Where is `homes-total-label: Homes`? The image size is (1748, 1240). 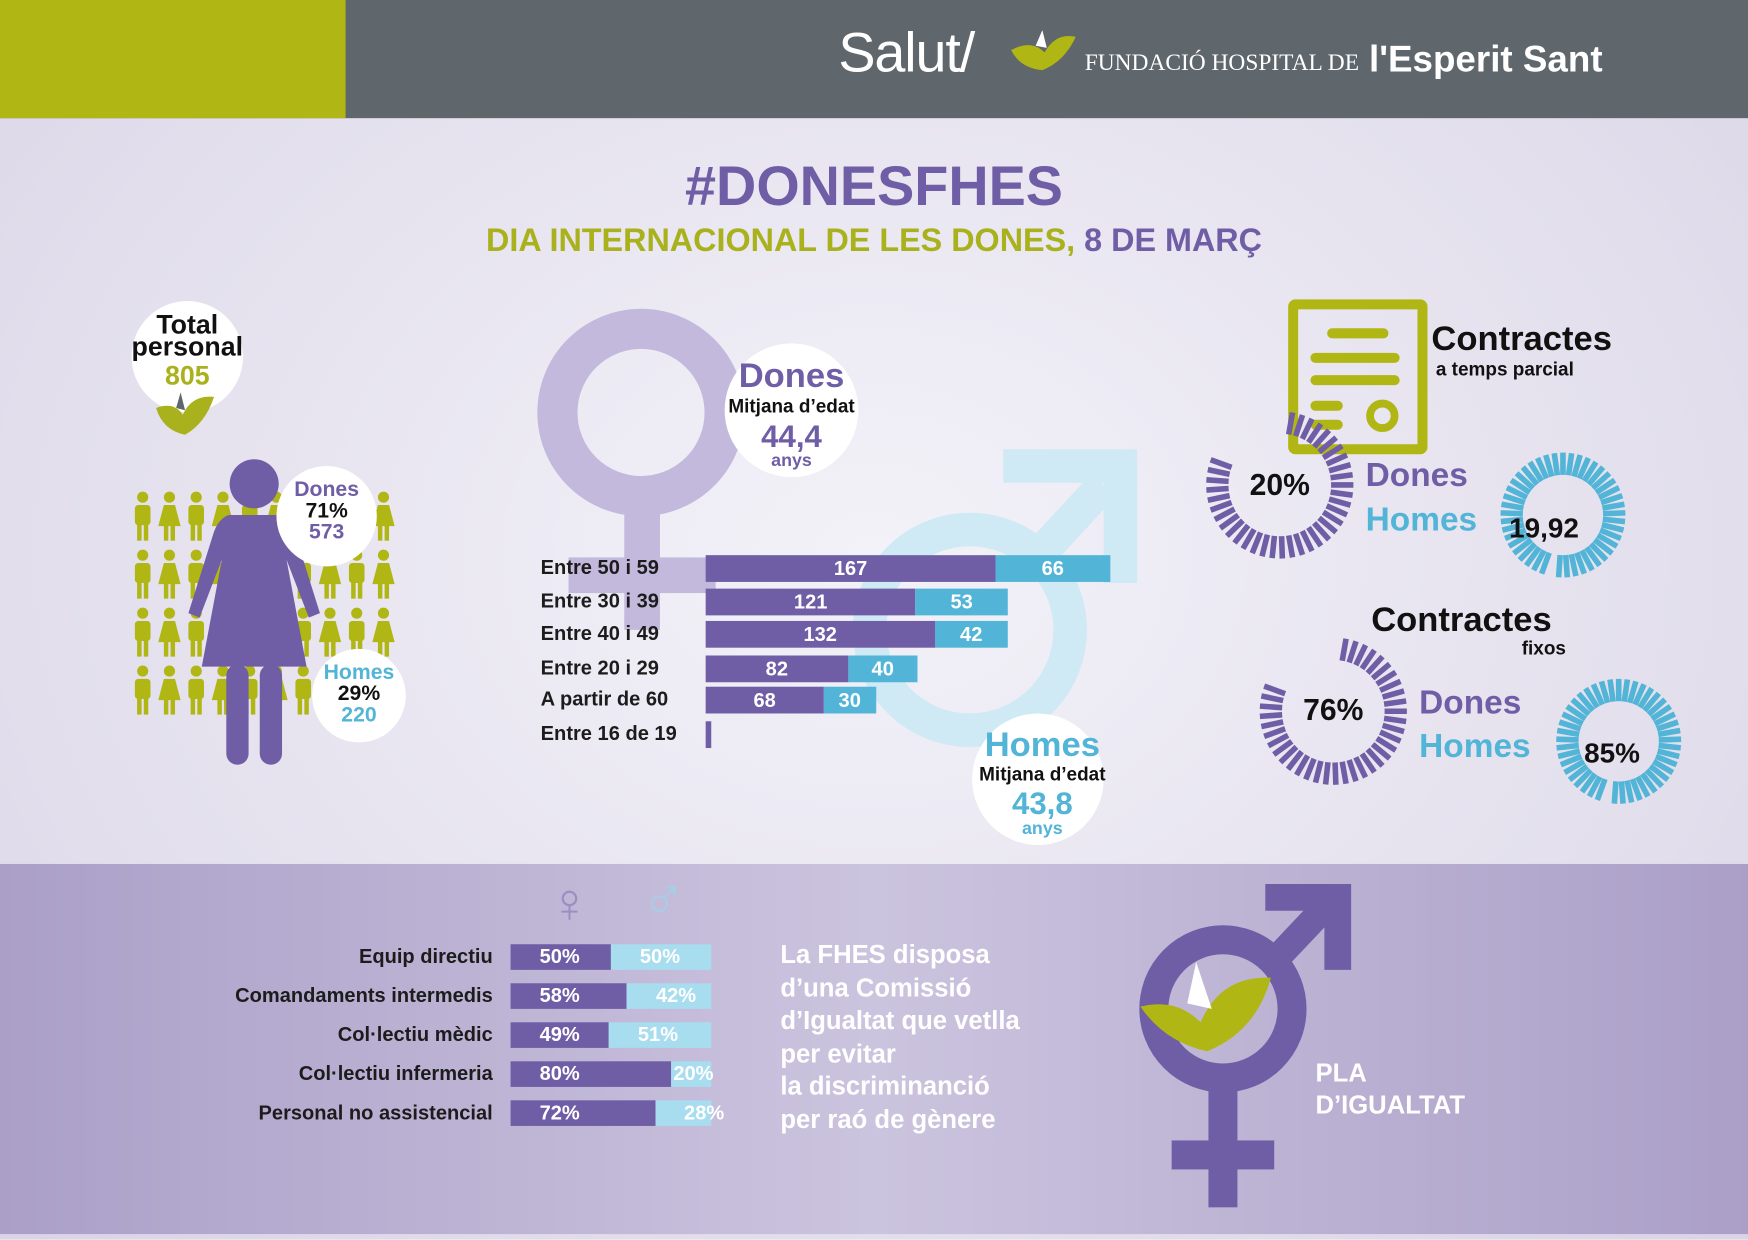 homes-total-label: Homes is located at coordinates (359, 673).